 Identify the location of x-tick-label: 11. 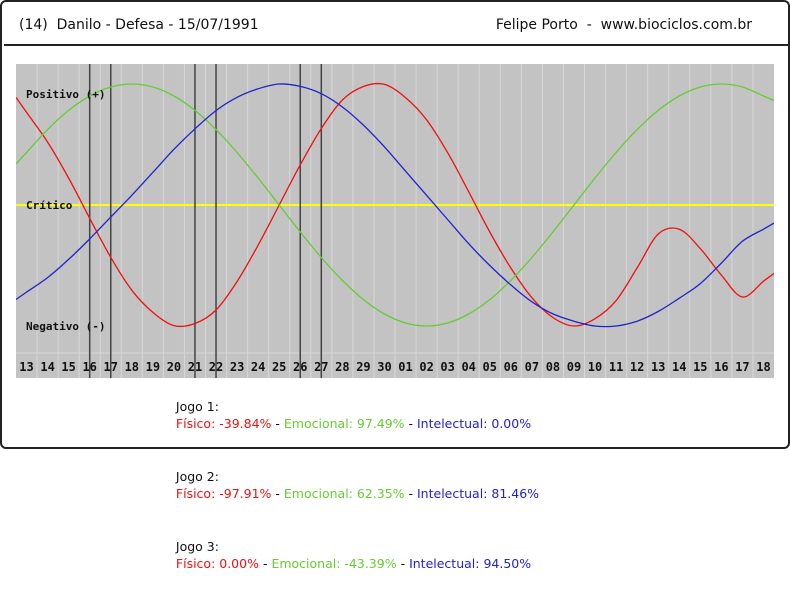
(616, 367).